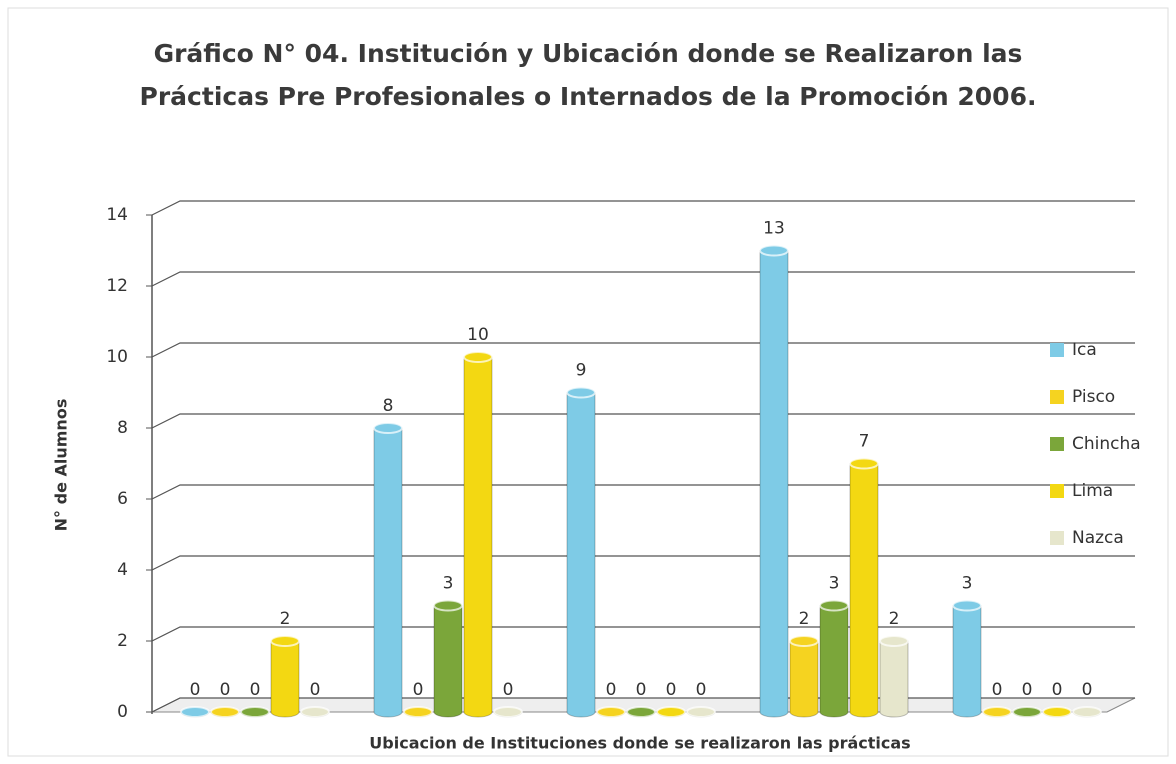  Describe the element at coordinates (61, 465) in the screenshot. I see `y-axis-title: N° de Alumnos` at that location.